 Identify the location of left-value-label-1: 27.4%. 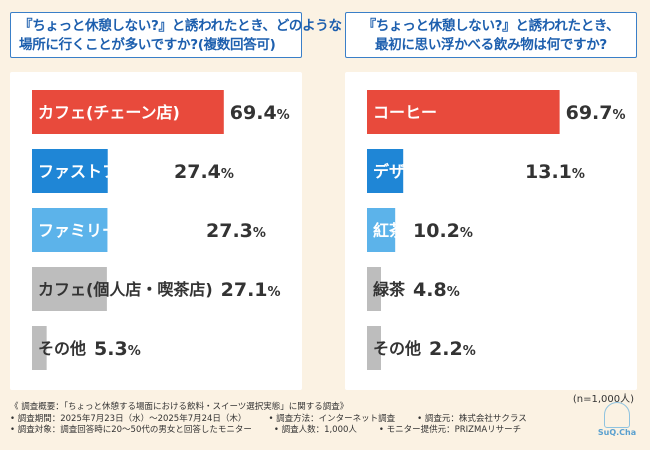
(204, 172).